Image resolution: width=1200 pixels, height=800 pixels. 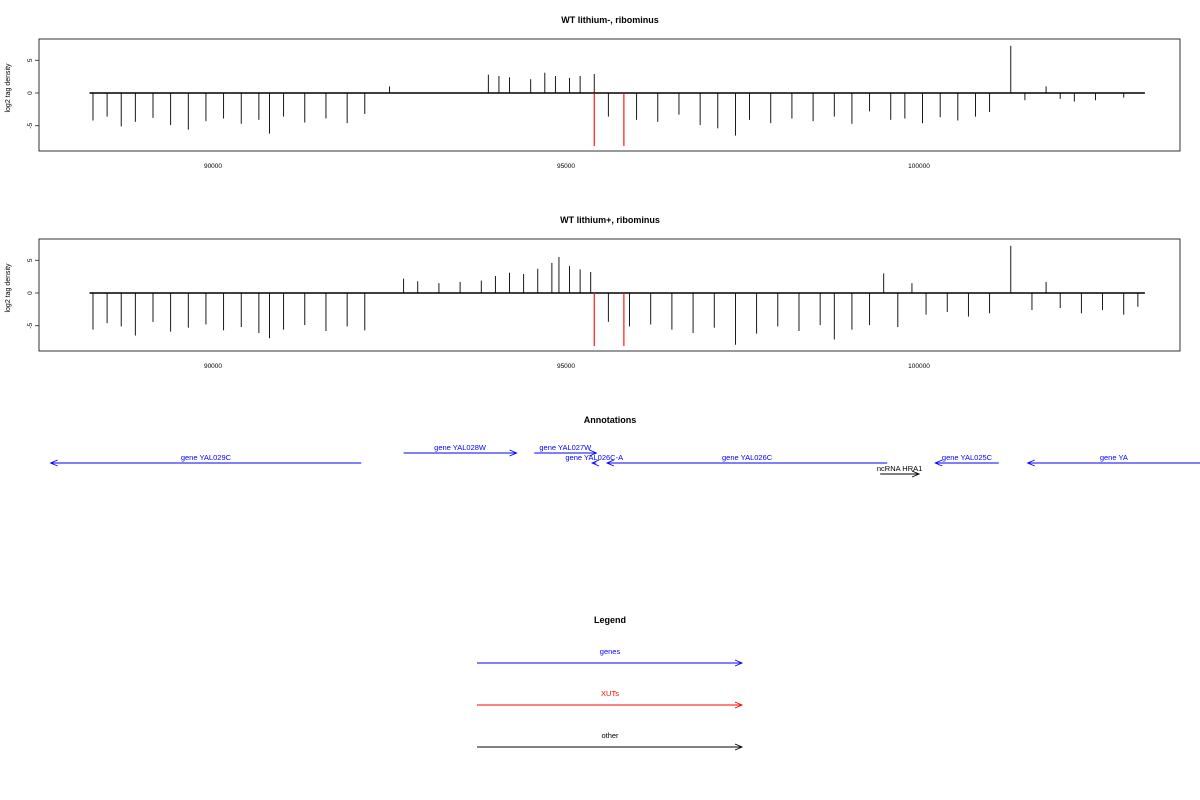 I want to click on feature-label: gene YAL027W, so click(x=565, y=447).